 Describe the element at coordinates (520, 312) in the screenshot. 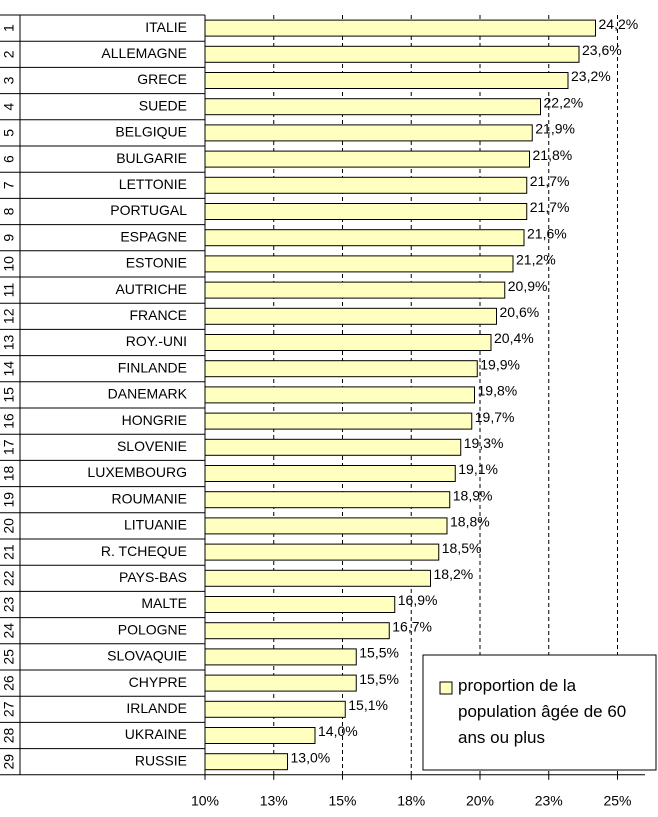

I see `value-label: 20,6%` at that location.